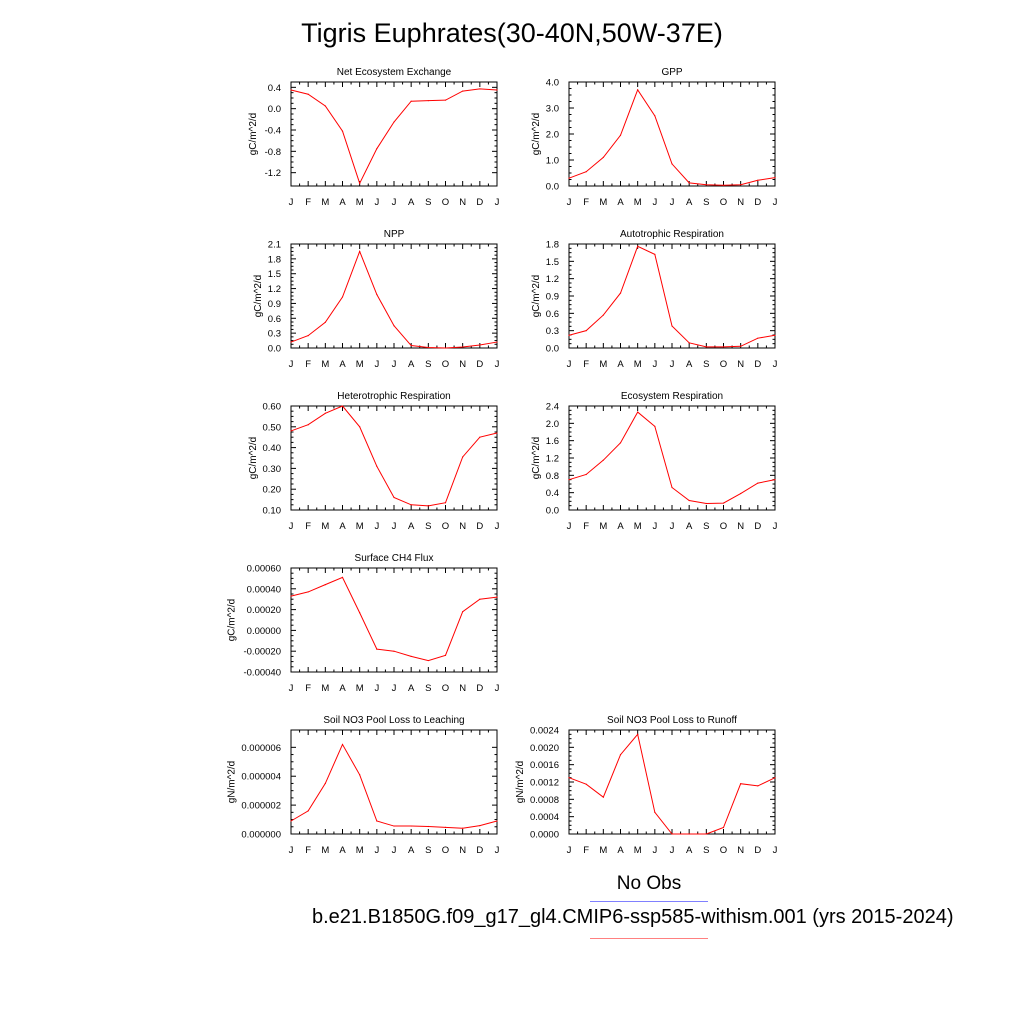 This screenshot has height=1024, width=1024. Describe the element at coordinates (552, 441) in the screenshot. I see `y-tick-label: 1.6` at that location.